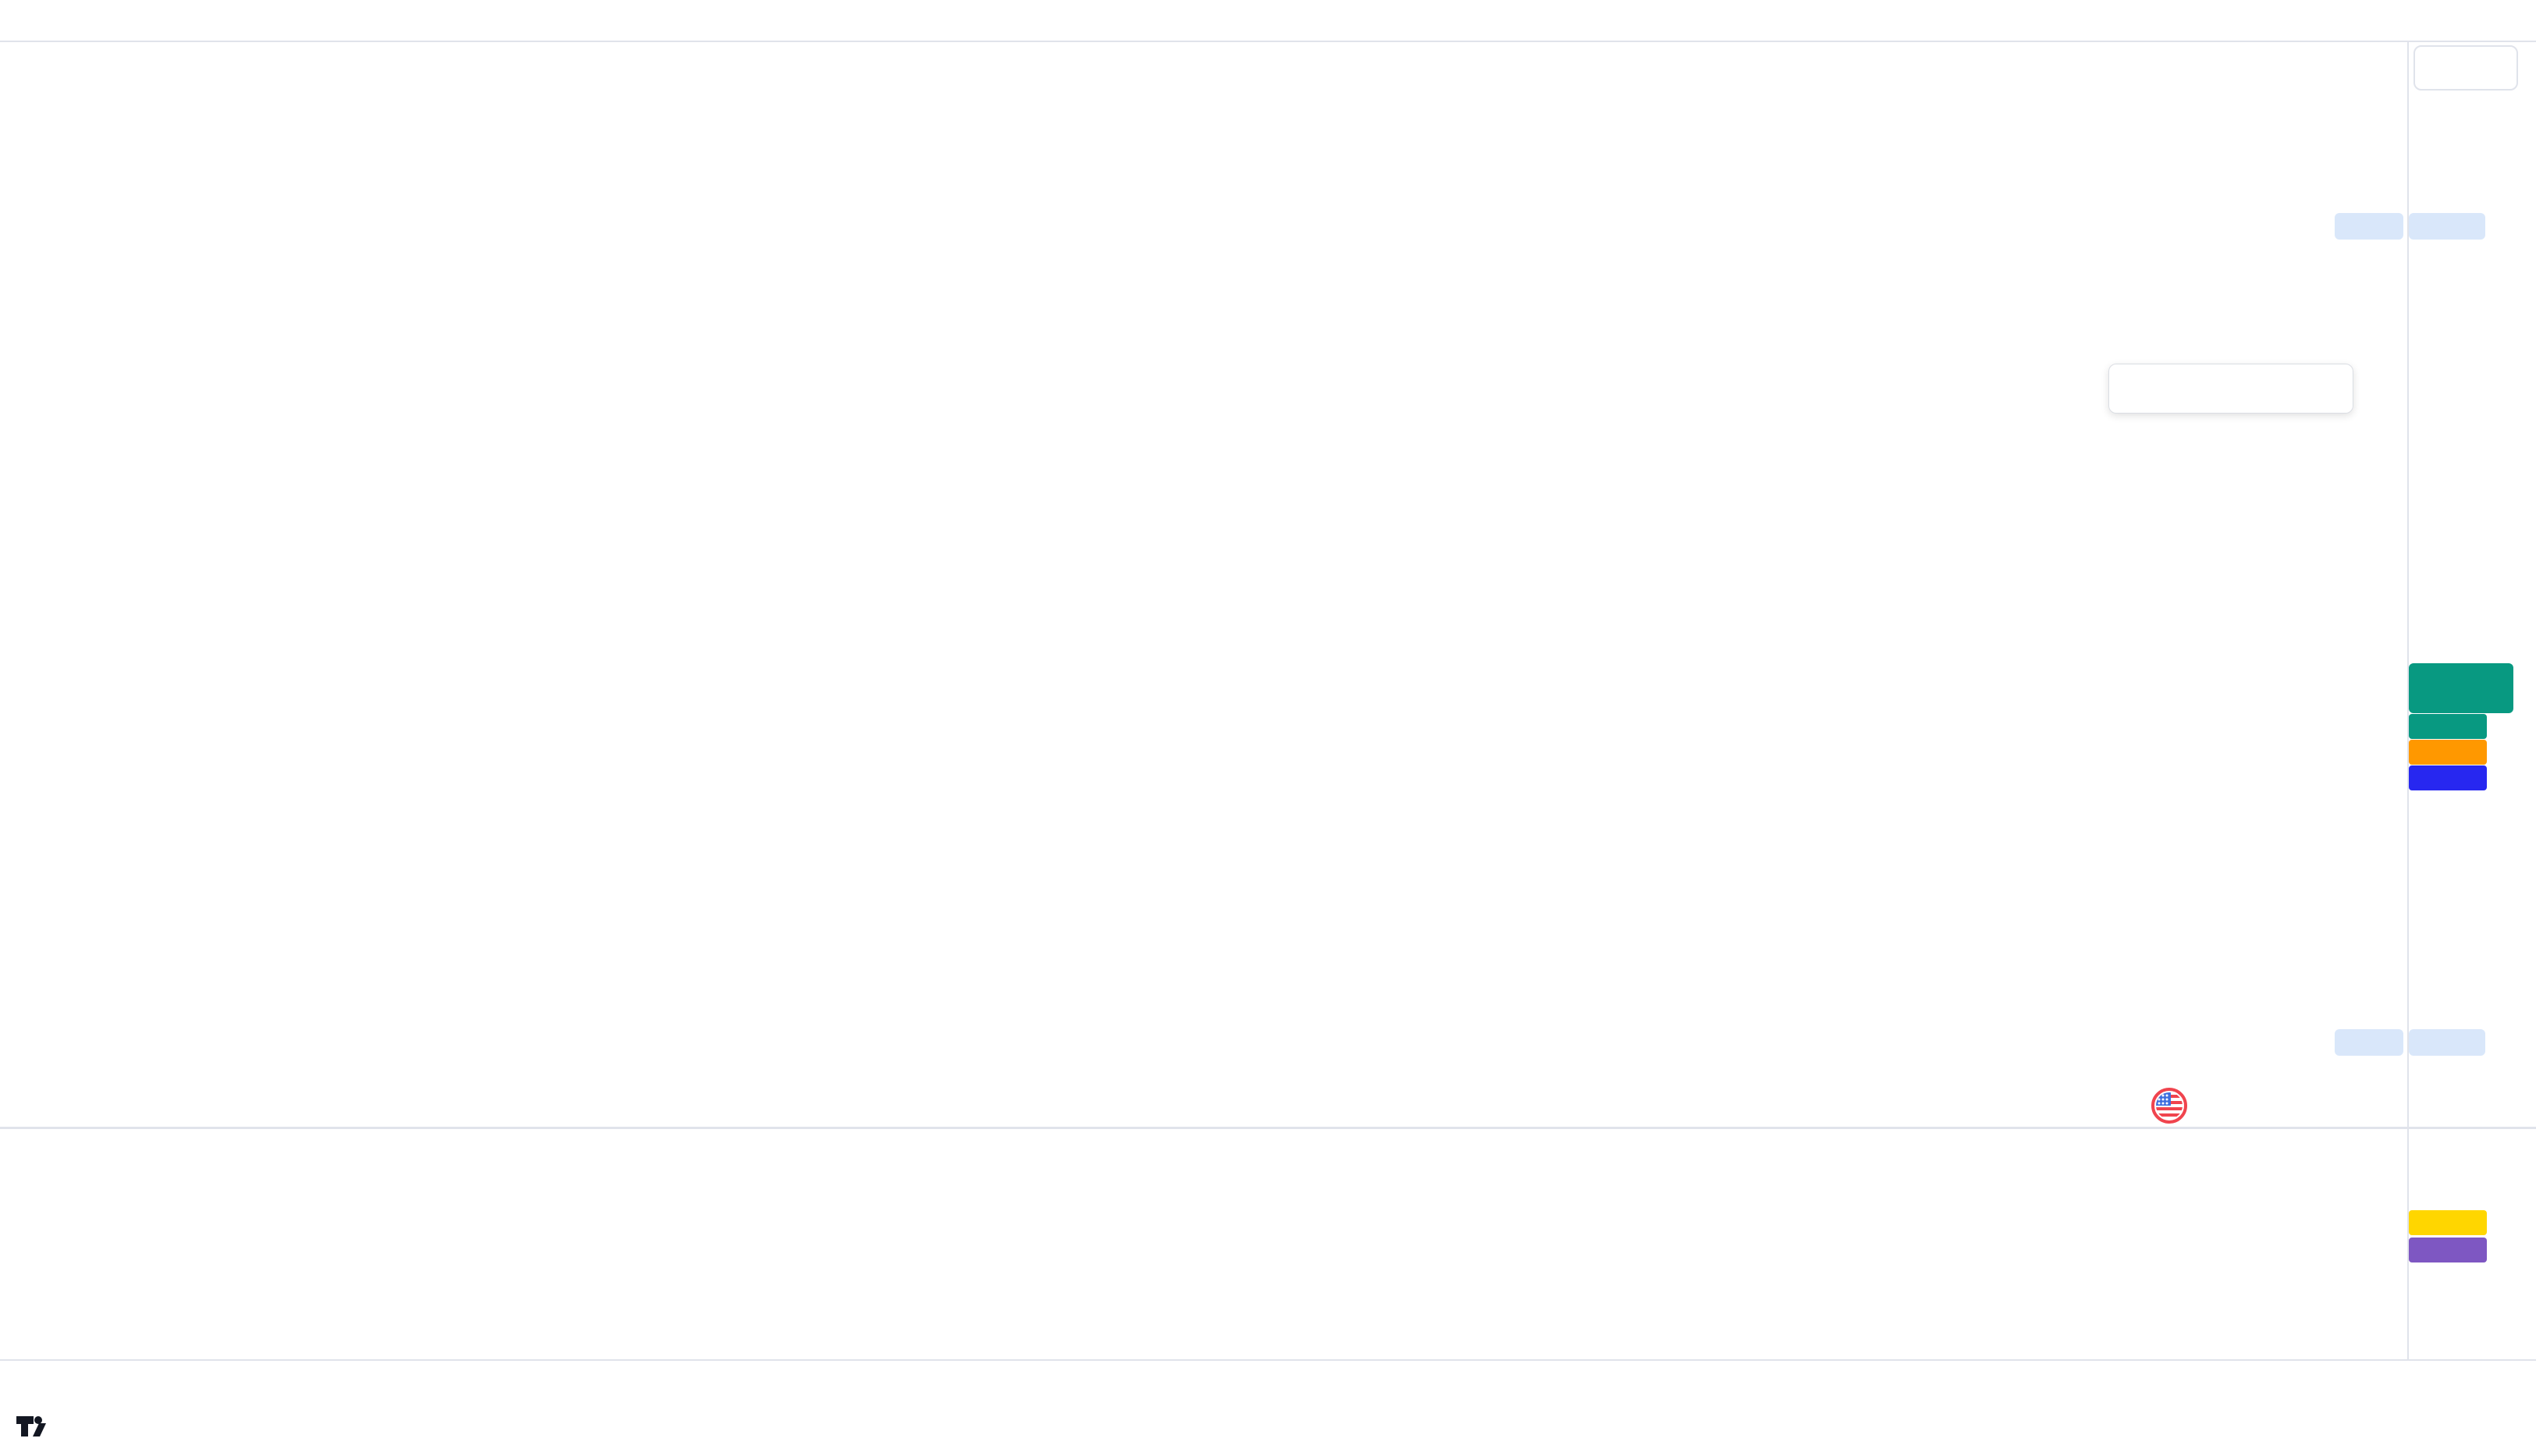 Image resolution: width=2536 pixels, height=1456 pixels. Describe the element at coordinates (31, 1426) in the screenshot. I see `tradingview-logo-icon` at that location.